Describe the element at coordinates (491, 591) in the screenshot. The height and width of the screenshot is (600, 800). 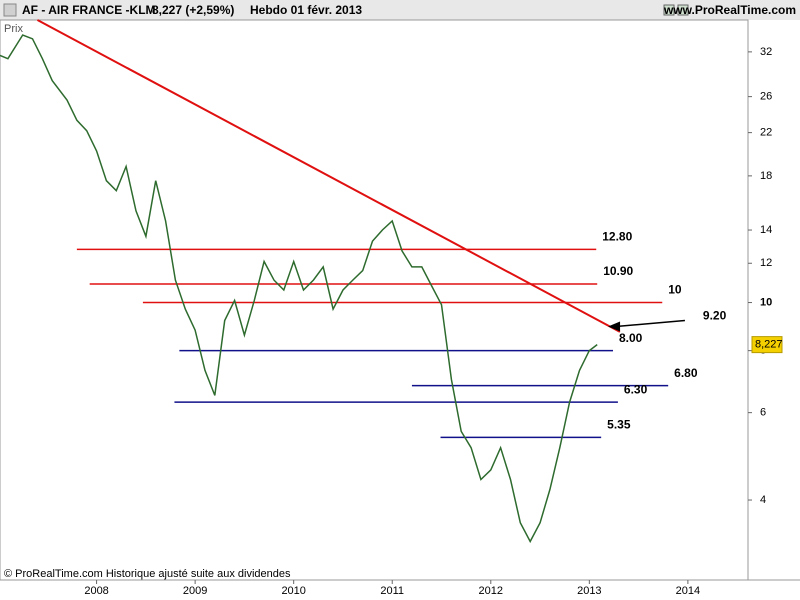
I see `x-tick-label: 2012` at that location.